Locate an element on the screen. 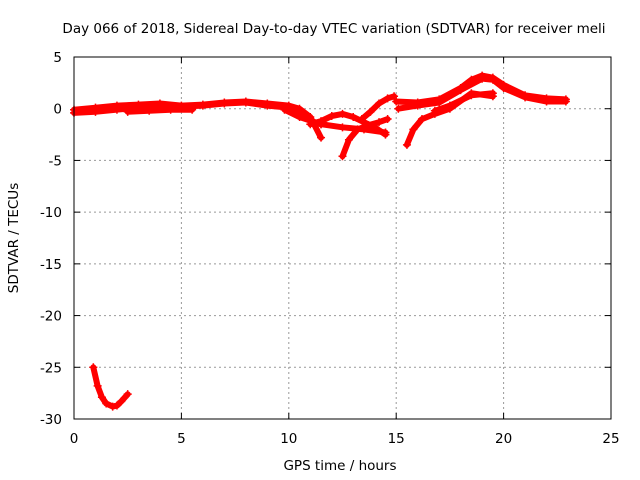 This screenshot has height=480, width=640. series-sat-g is located at coordinates (378, 108).